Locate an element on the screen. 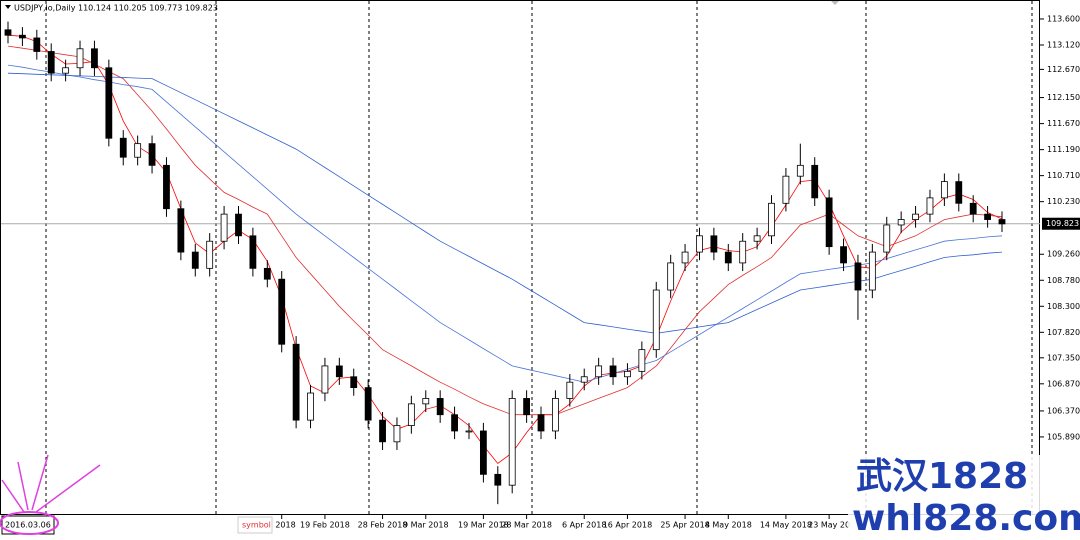  current-price-label: 109.823 is located at coordinates (1062, 223).